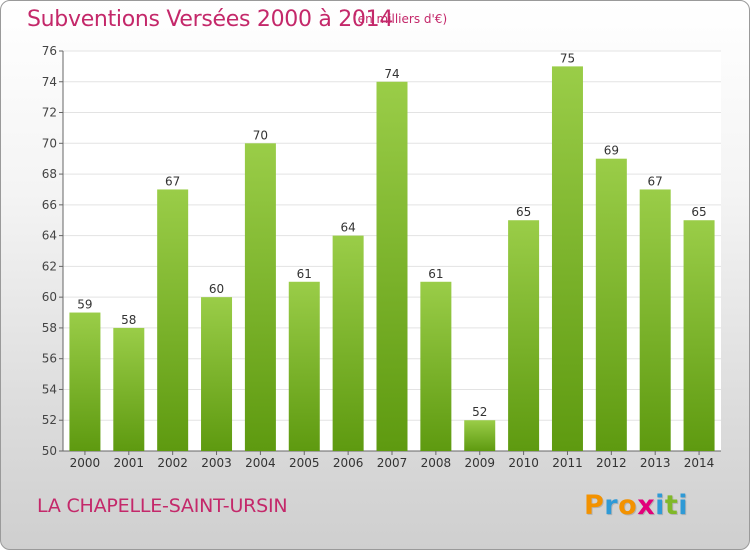 This screenshot has height=550, width=750. What do you see at coordinates (49, 328) in the screenshot?
I see `y-tick-label: 58` at bounding box center [49, 328].